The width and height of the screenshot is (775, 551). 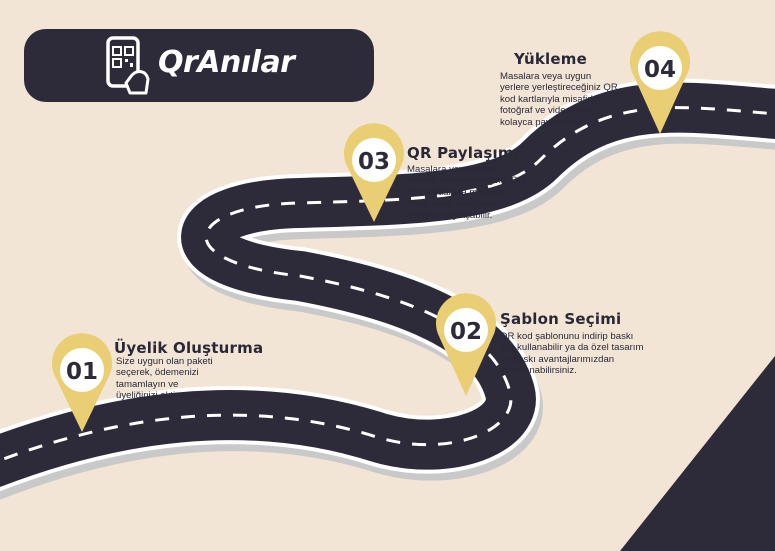 I want to click on pin-03-number: 03, so click(x=374, y=162).